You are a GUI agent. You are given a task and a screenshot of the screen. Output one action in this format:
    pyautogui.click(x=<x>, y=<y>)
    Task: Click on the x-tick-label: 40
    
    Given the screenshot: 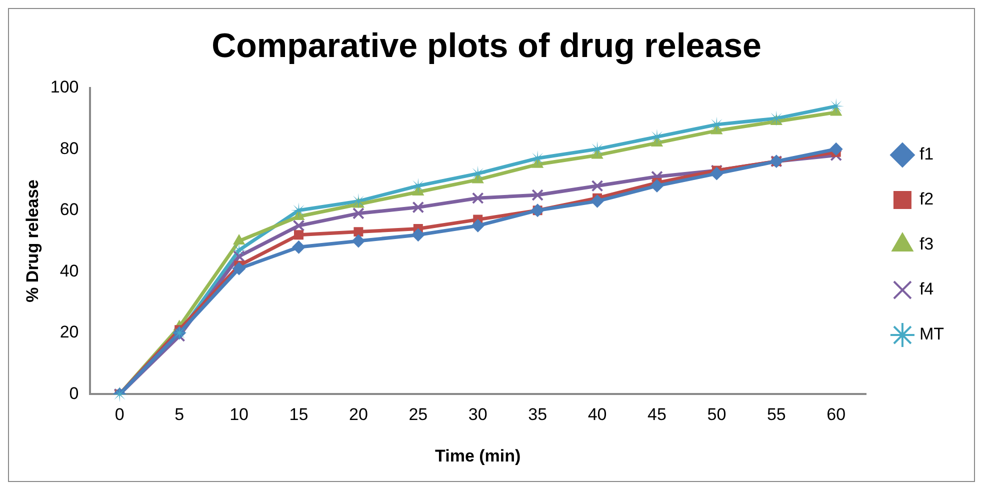 What is the action you would take?
    pyautogui.click(x=597, y=414)
    